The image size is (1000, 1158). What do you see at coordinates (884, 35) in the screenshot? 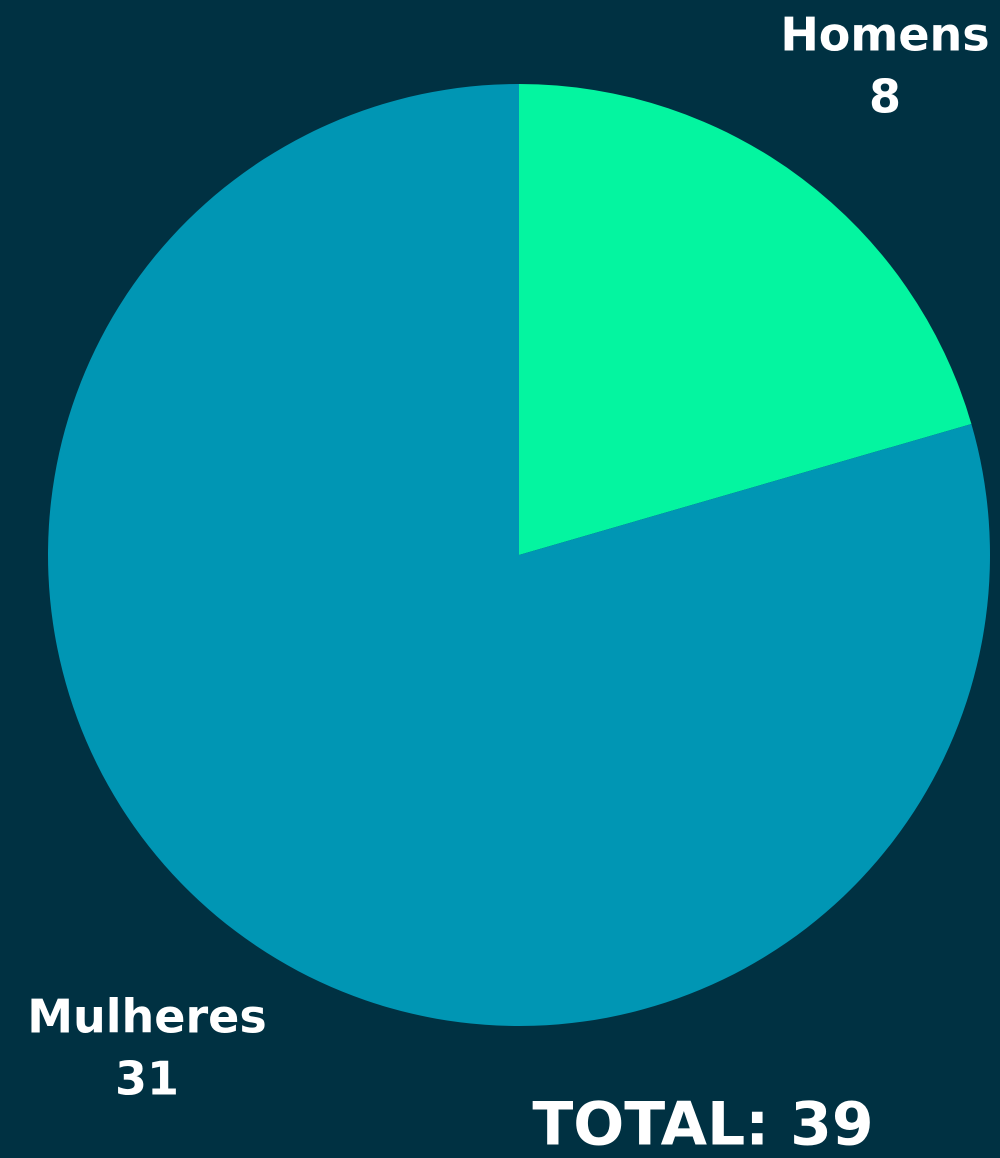
I see `slice-label: Homens` at bounding box center [884, 35].